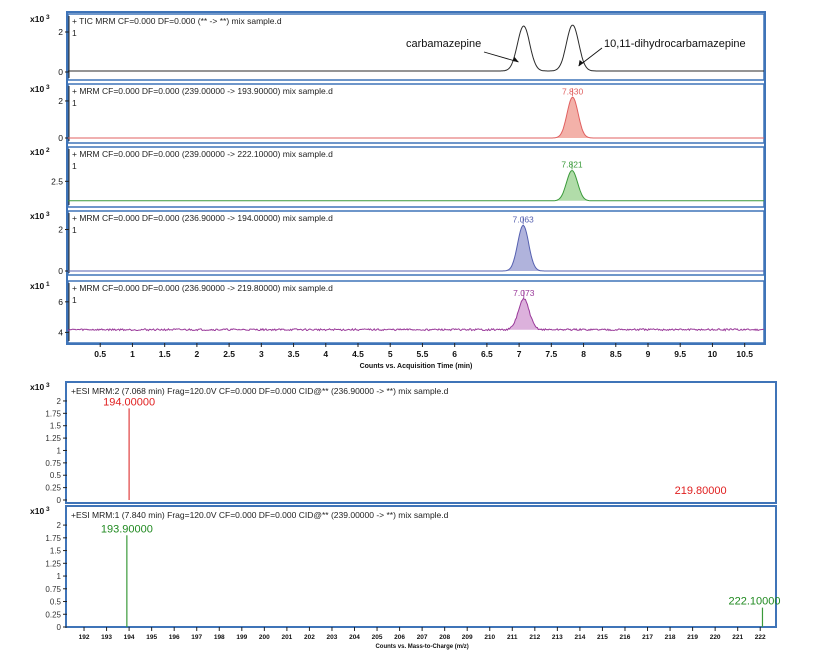 Image resolution: width=815 pixels, height=654 pixels. I want to click on spectrum-peak-label: 194.00000, so click(129, 402).